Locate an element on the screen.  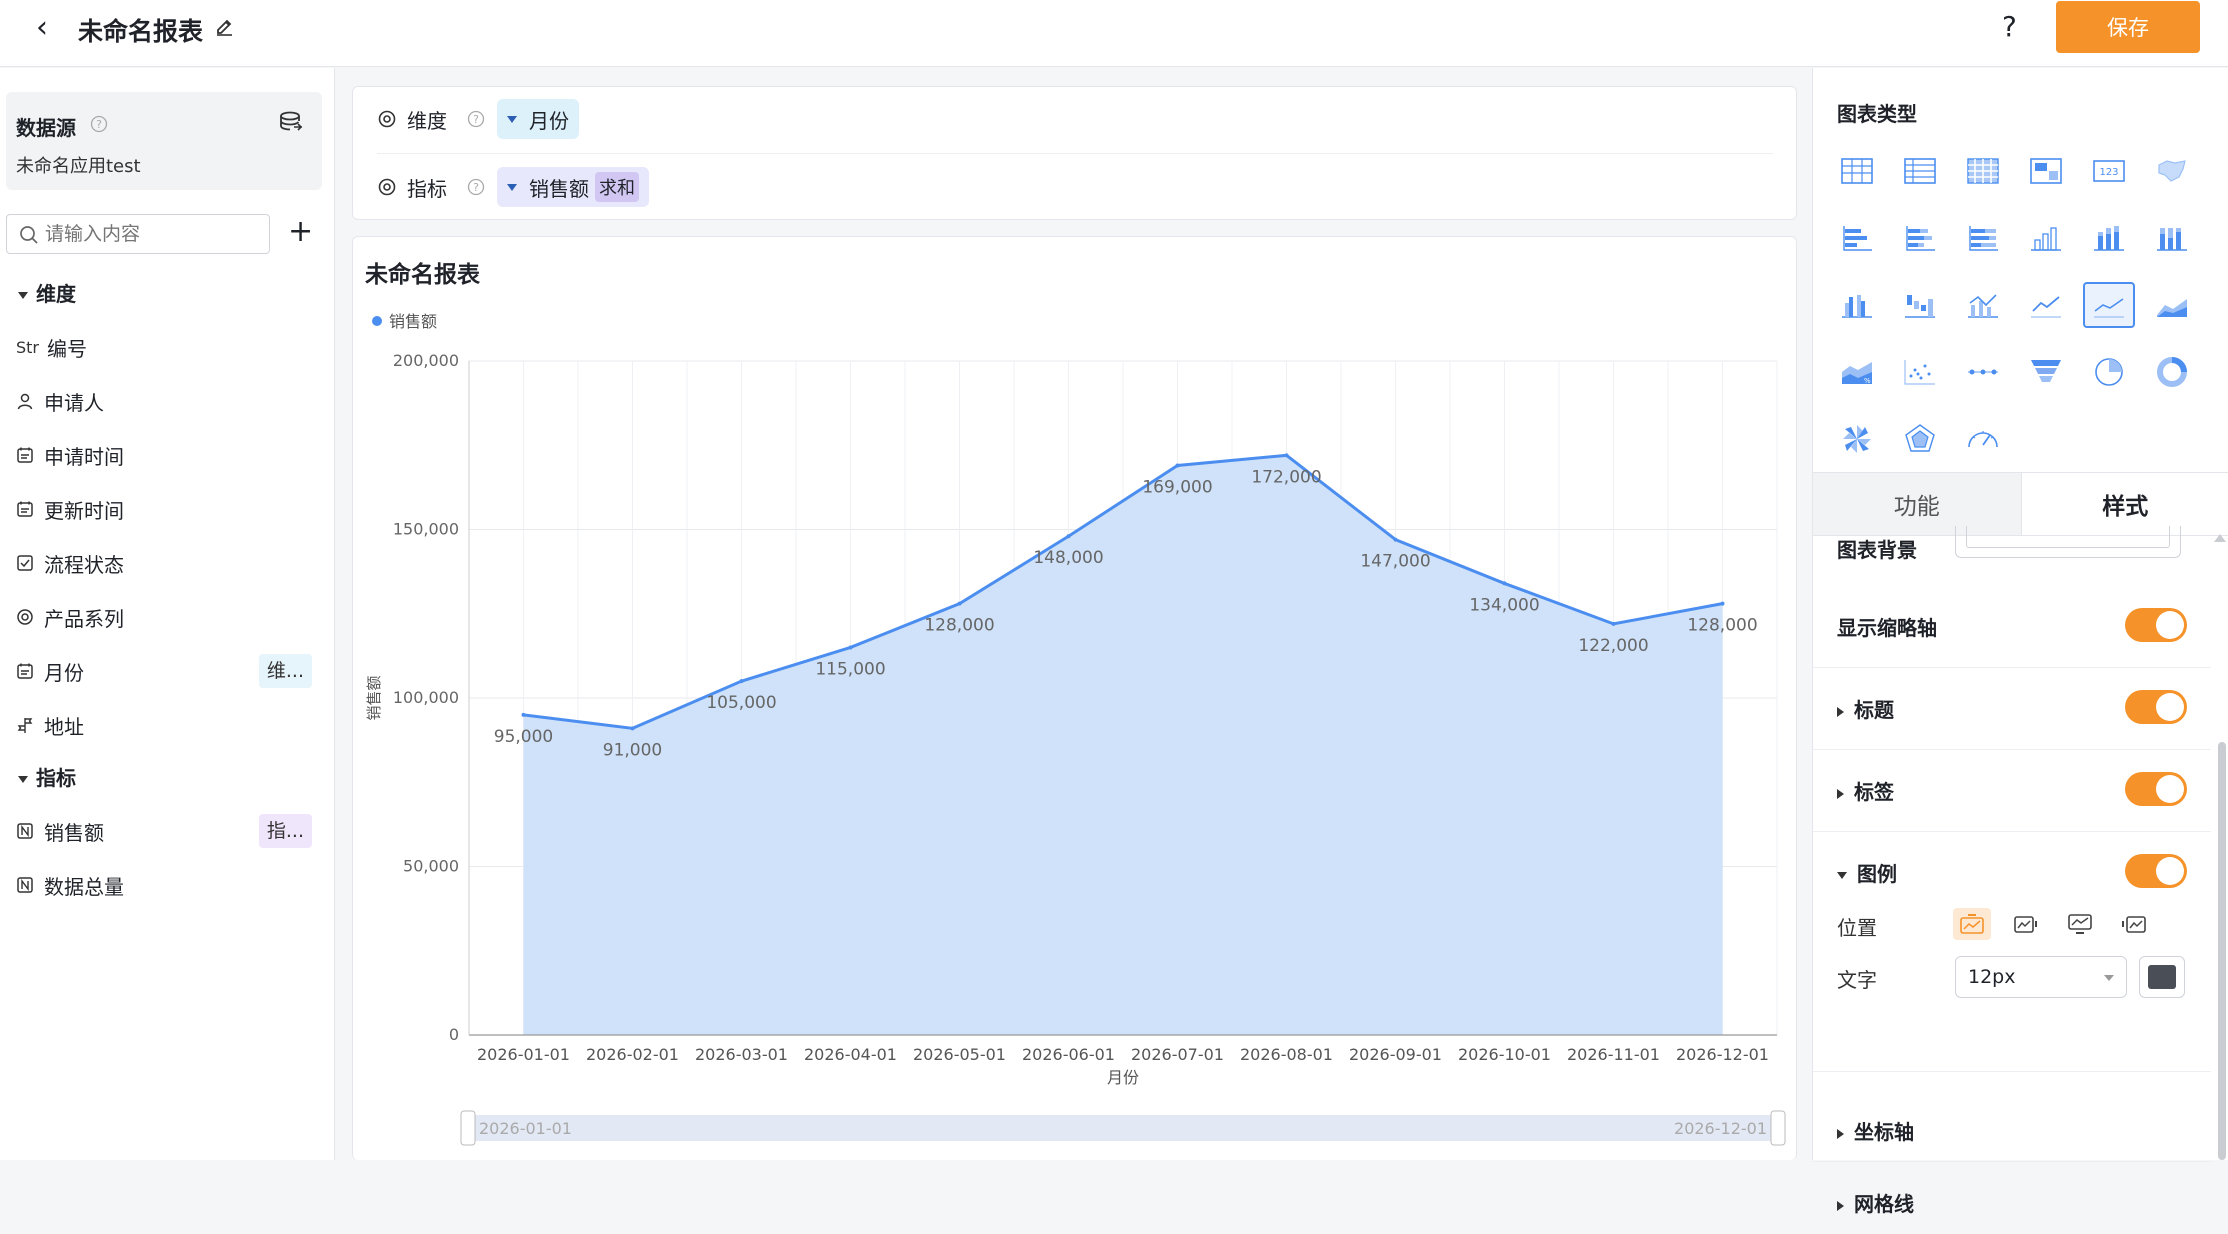
row-grid: 网格线 is located at coordinates (2012, 1198).